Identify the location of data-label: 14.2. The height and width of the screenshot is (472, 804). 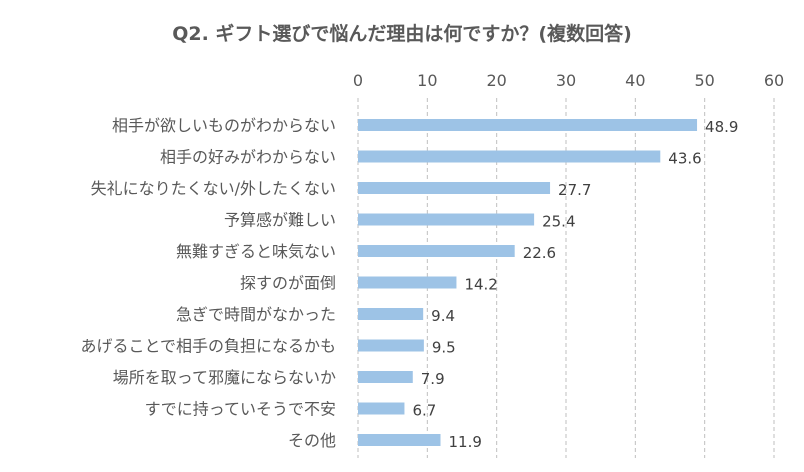
(480, 285).